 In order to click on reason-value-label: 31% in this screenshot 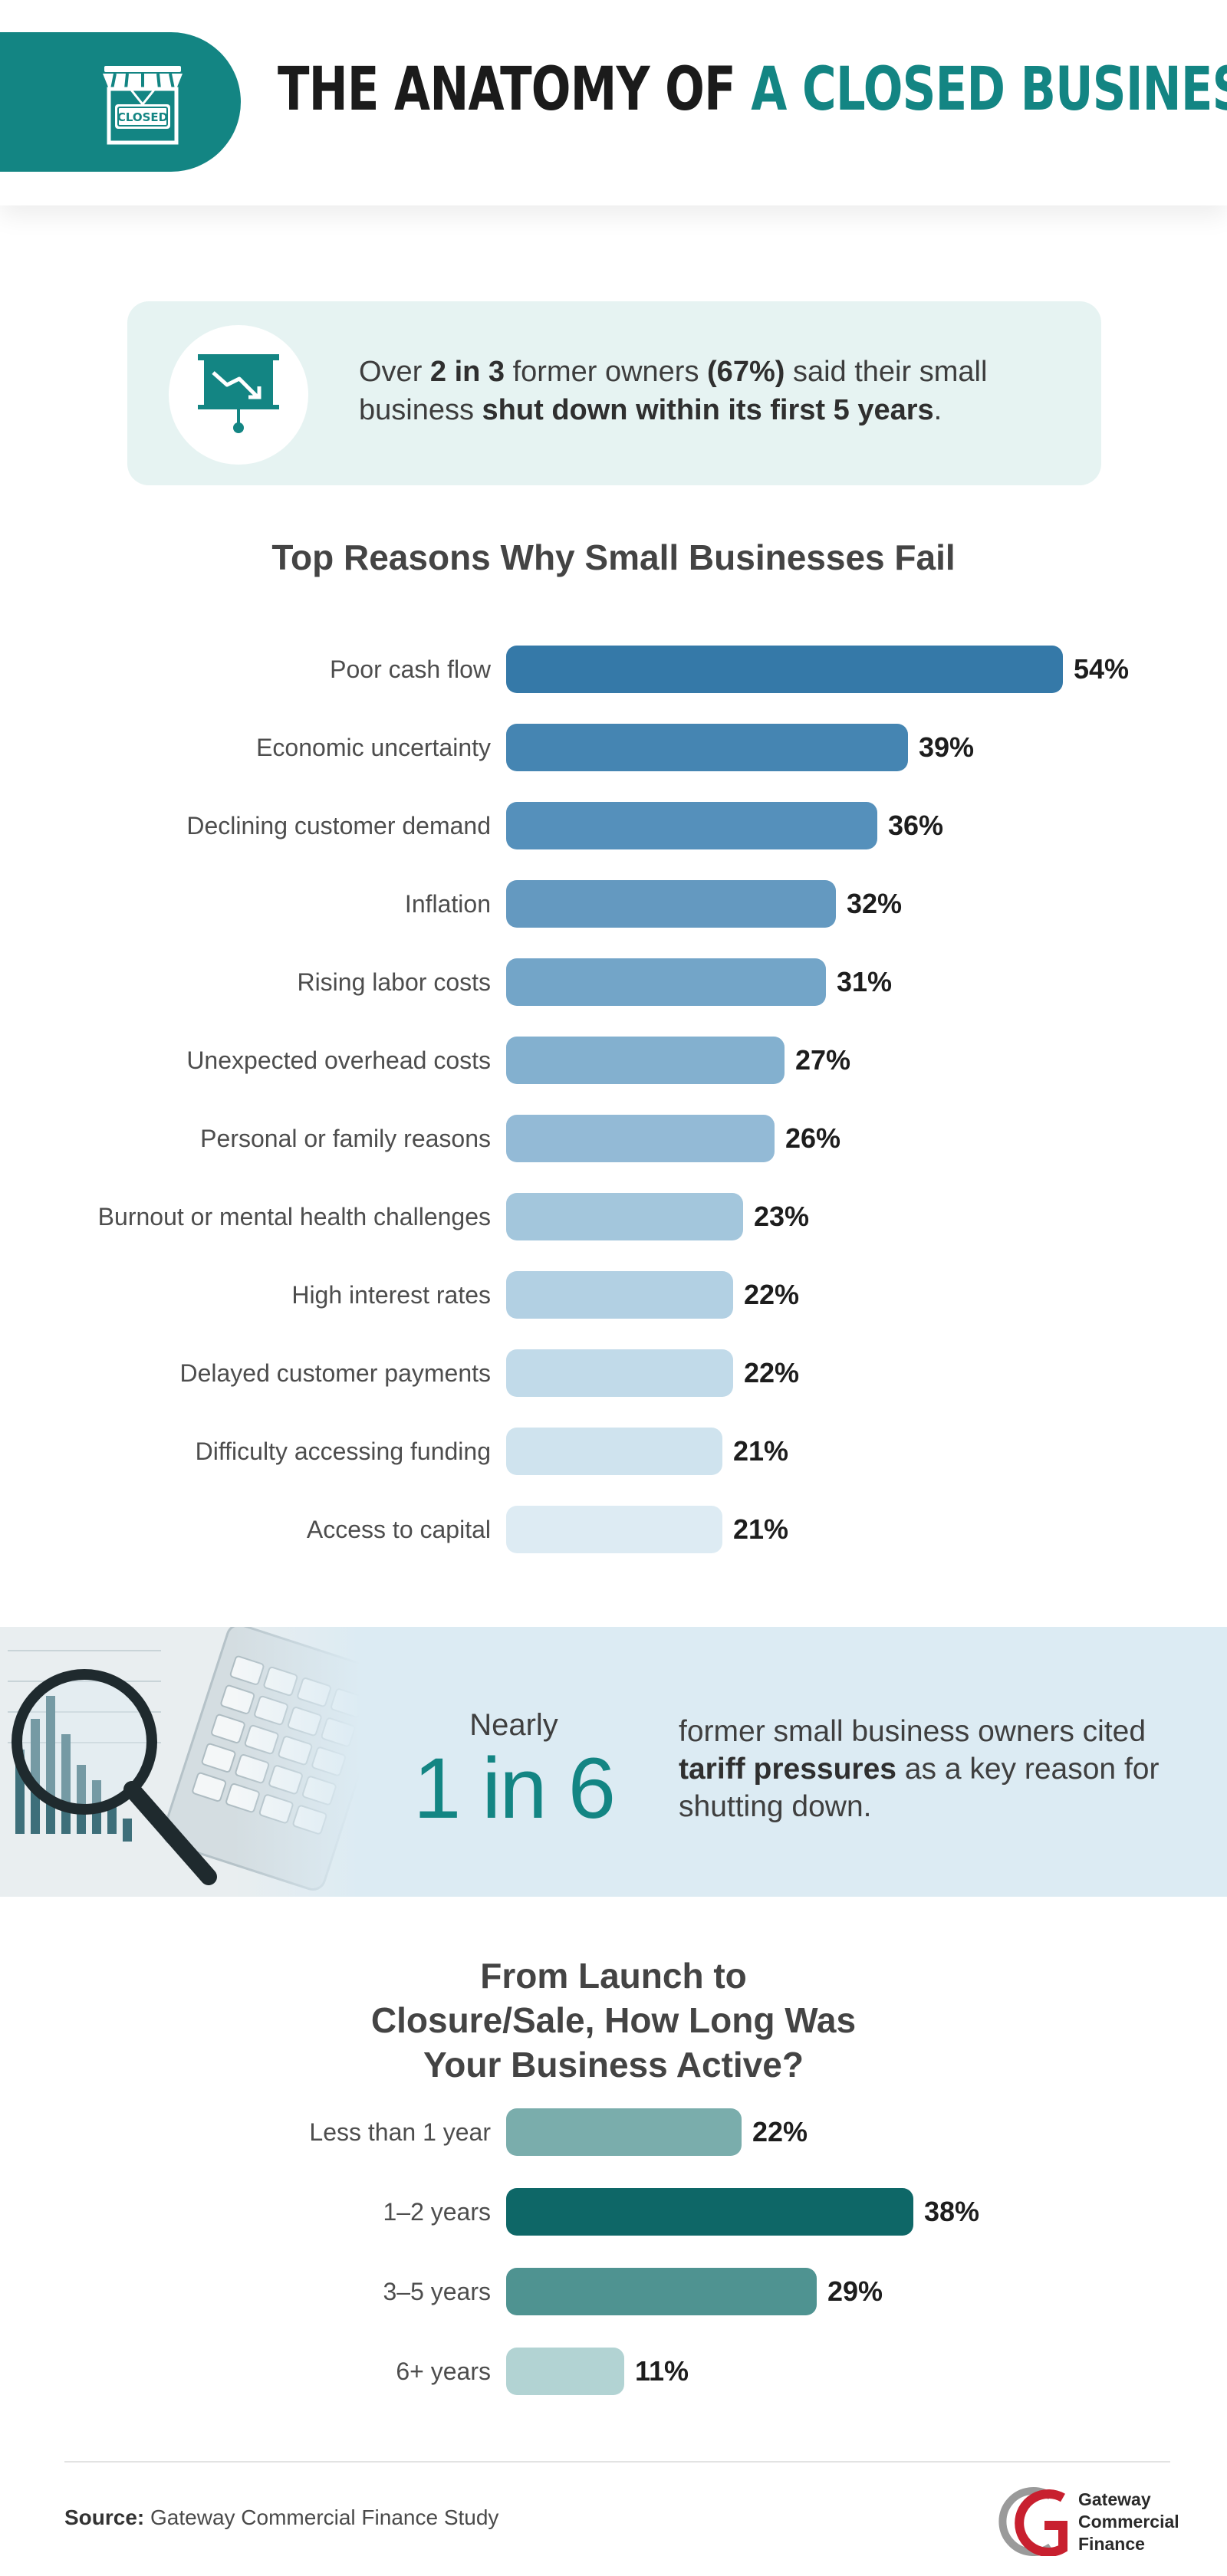, I will do `click(865, 981)`.